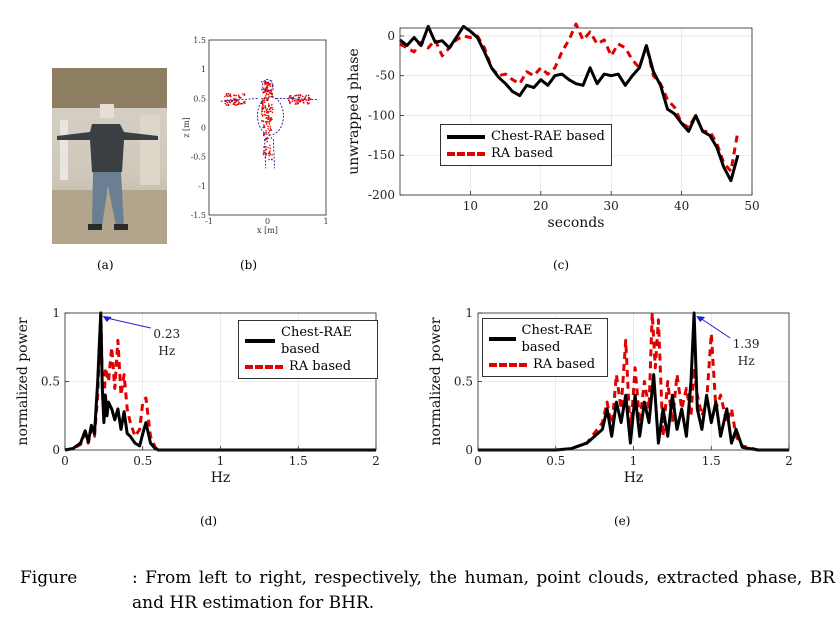 This screenshot has width=839, height=634. Describe the element at coordinates (166, 334) in the screenshot. I see `annotation-value: 0.23` at that location.